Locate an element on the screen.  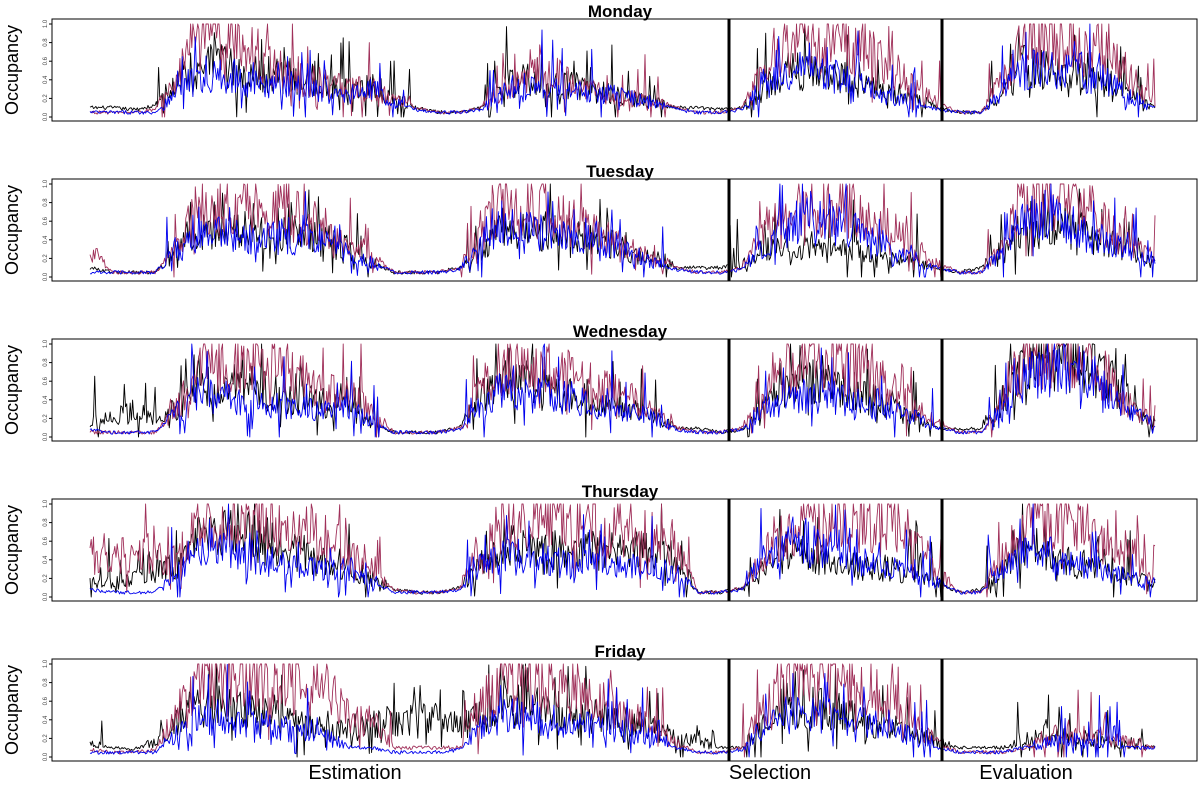
panel-tuesday: Tuesday Occupancy 0.0 0.2 0.4 0.6 0.8 1.0 is located at coordinates (600, 222).